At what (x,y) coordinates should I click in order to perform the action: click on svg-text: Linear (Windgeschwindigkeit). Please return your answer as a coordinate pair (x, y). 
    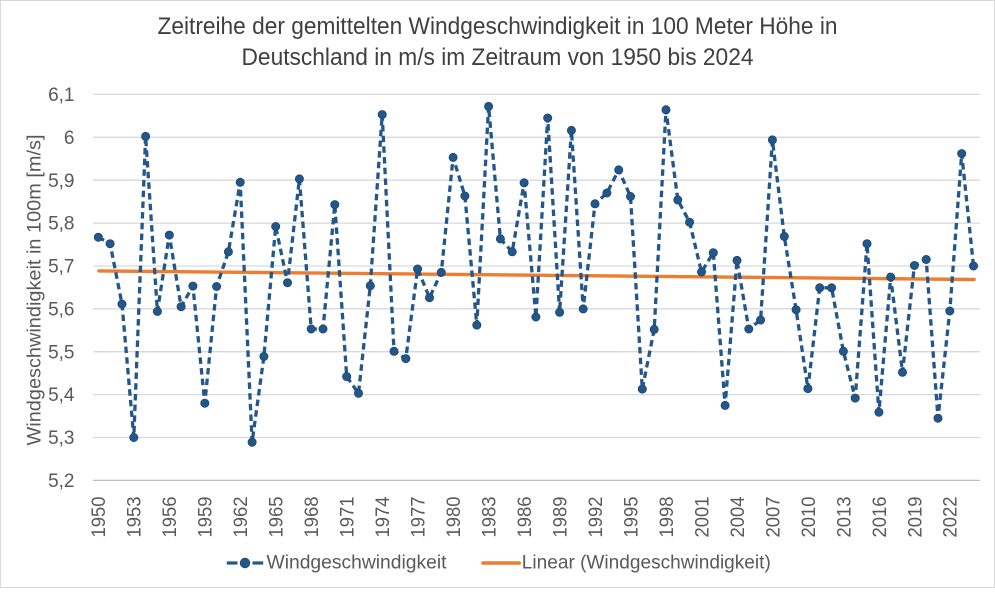
    Looking at the image, I should click on (646, 563).